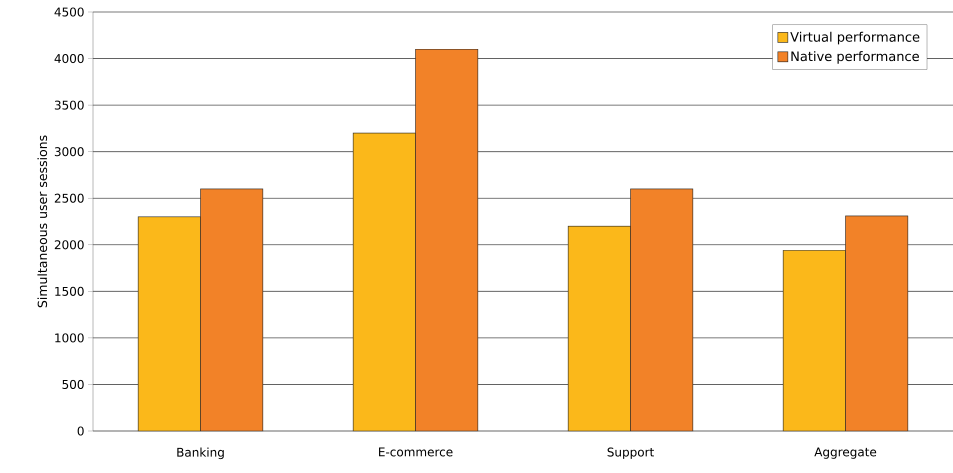  Describe the element at coordinates (69, 12) in the screenshot. I see `y-tick-label: 4500` at that location.